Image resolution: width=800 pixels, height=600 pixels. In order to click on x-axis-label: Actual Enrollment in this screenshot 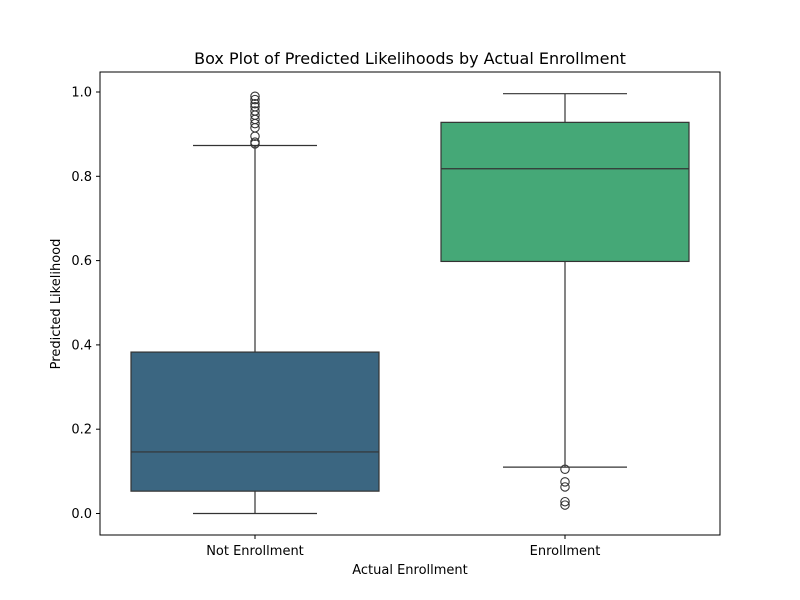, I will do `click(410, 570)`.